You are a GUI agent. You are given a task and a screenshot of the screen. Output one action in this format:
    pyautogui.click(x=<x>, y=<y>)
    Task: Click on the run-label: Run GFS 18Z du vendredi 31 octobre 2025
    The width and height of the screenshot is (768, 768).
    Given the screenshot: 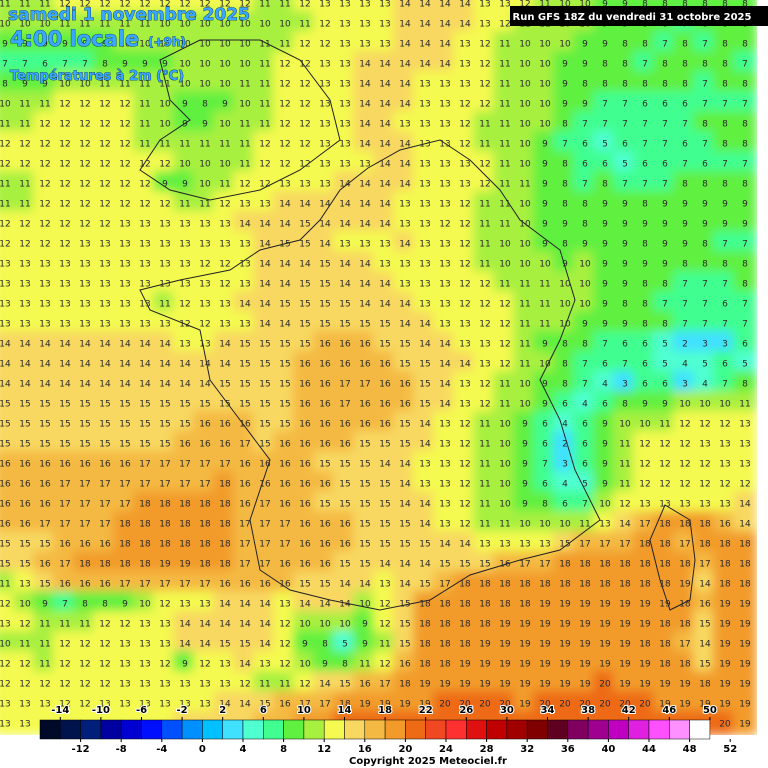 What is the action you would take?
    pyautogui.click(x=632, y=17)
    